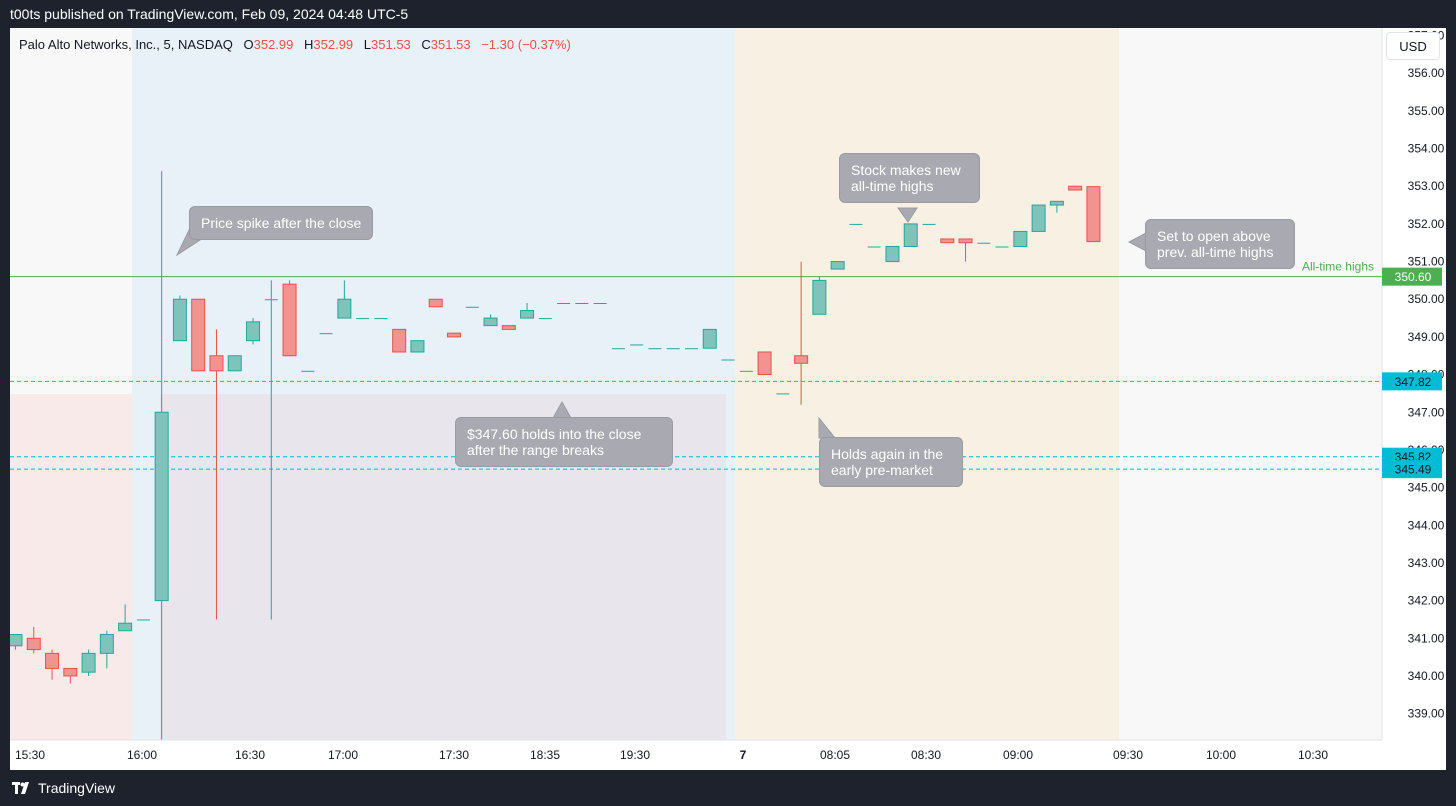  Describe the element at coordinates (63, 788) in the screenshot. I see `tradingview-brand: TradingView` at that location.